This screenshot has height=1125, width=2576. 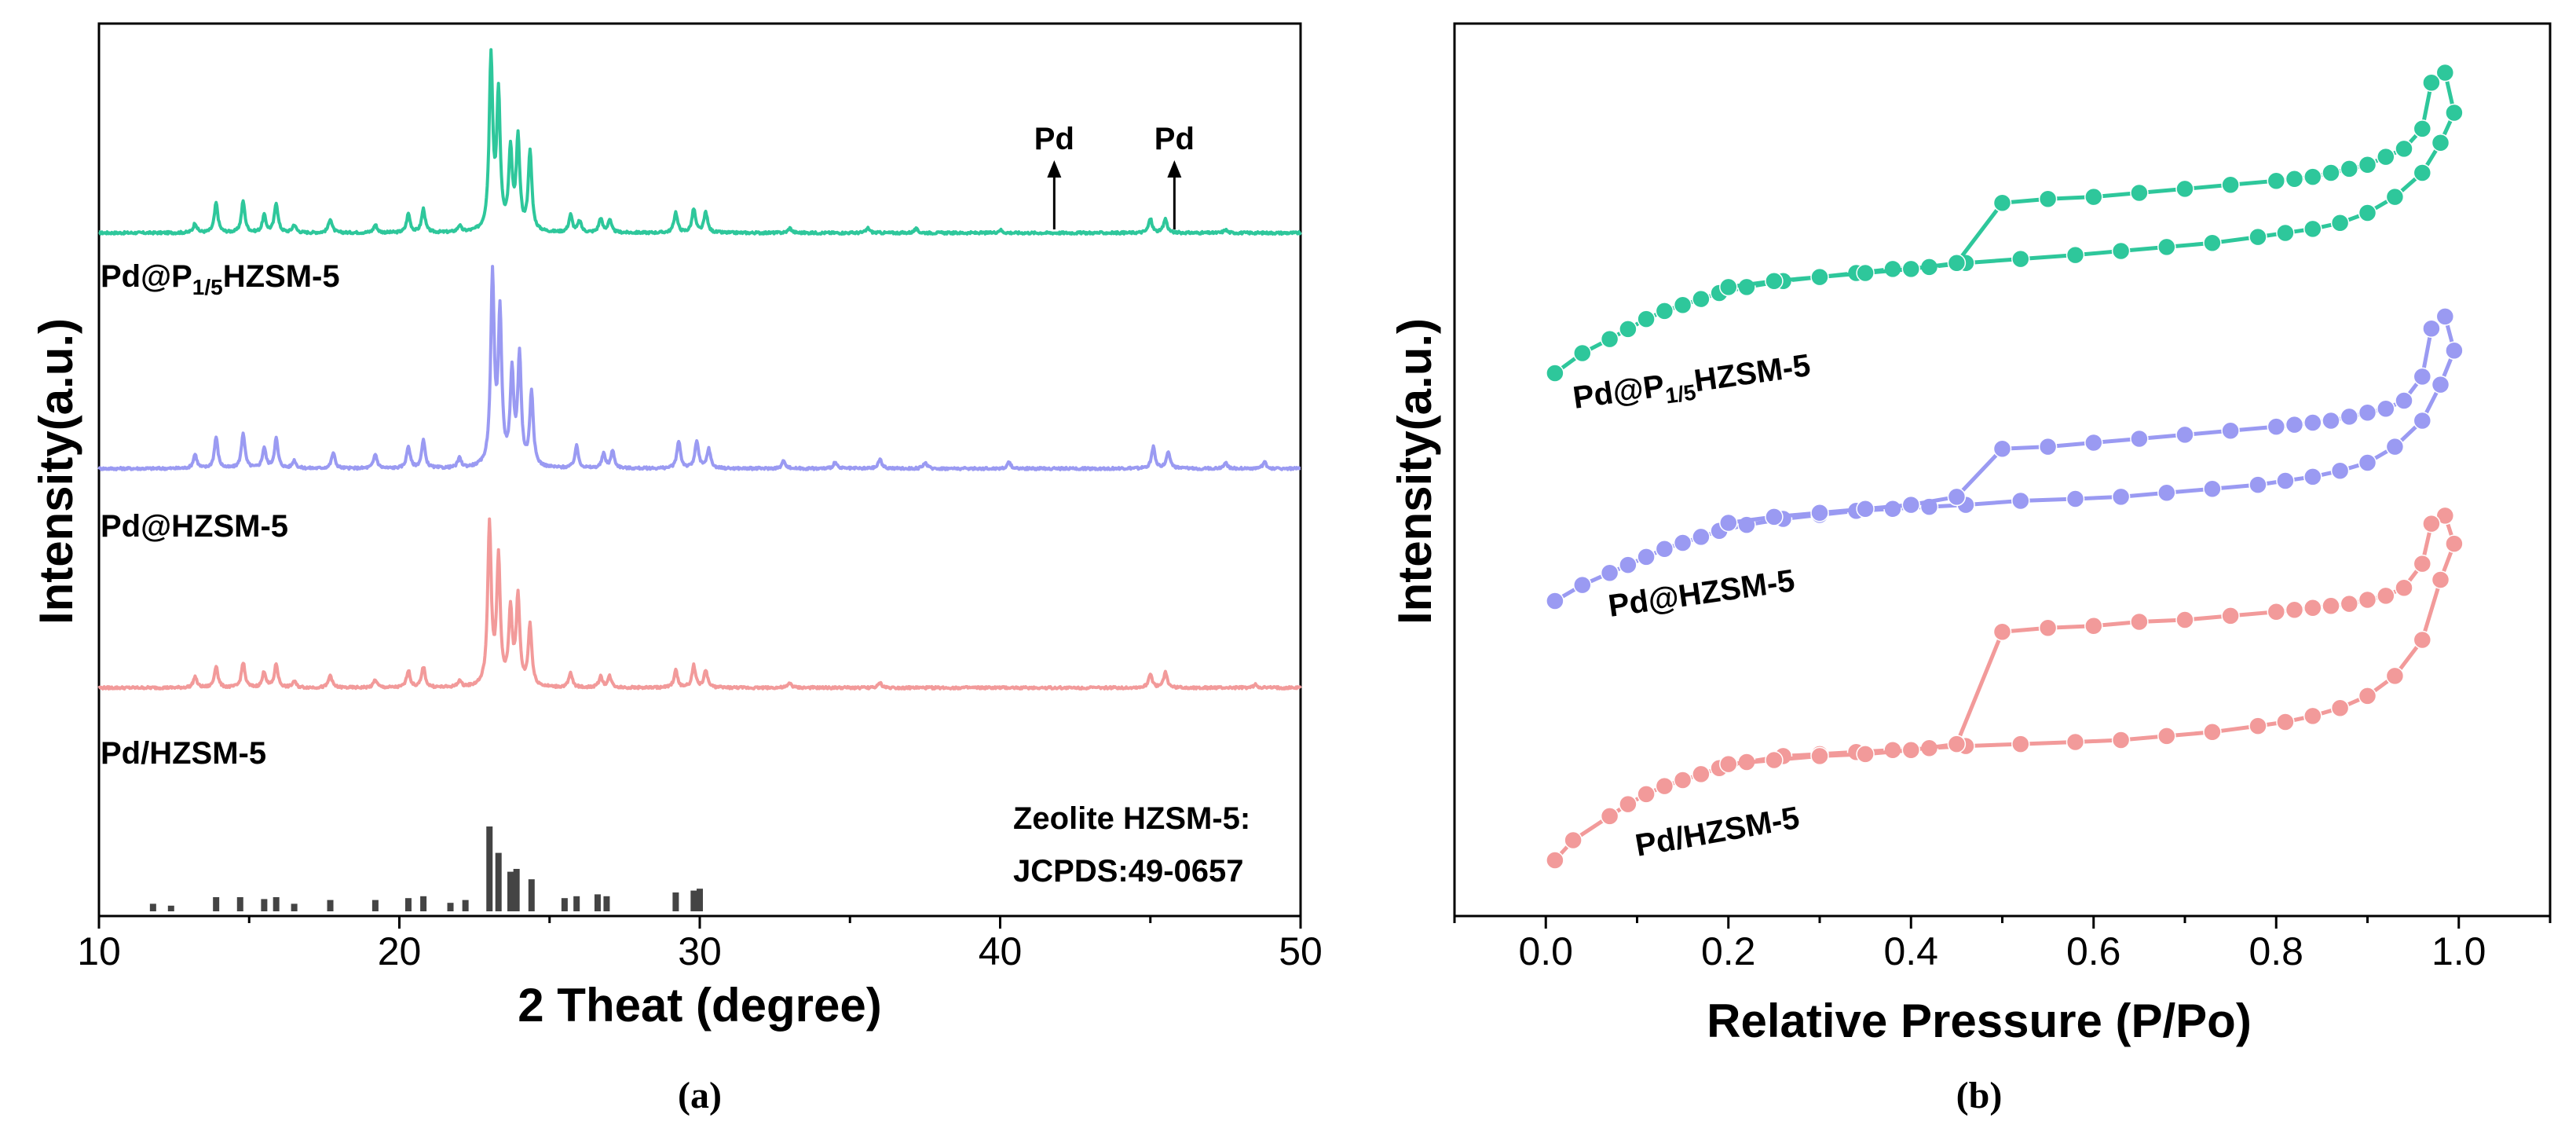 What do you see at coordinates (700, 1095) in the screenshot?
I see `panel-a-caption: (a)` at bounding box center [700, 1095].